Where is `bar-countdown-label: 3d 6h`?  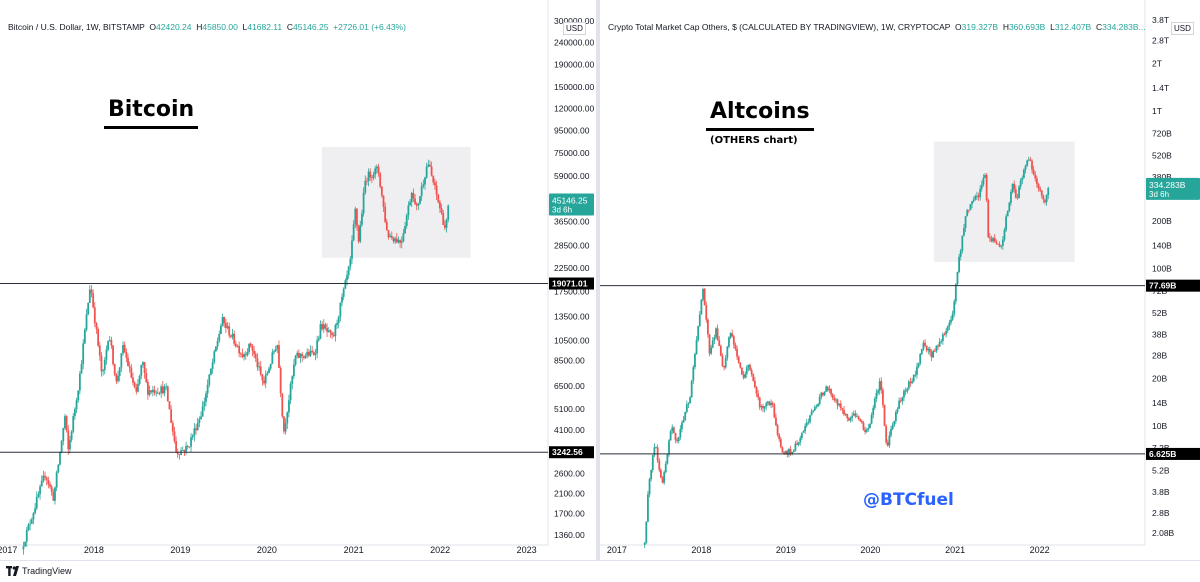
bar-countdown-label: 3d 6h is located at coordinates (562, 209).